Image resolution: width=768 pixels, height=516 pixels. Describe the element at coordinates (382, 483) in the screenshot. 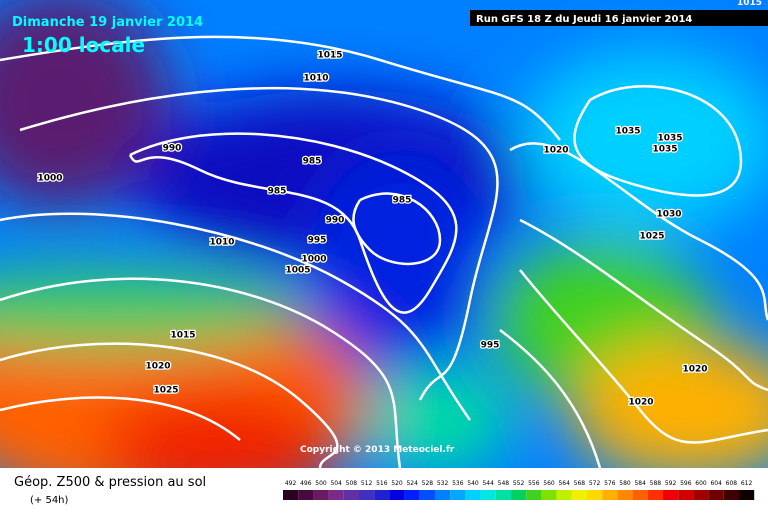

I see `scale-label: 516` at that location.